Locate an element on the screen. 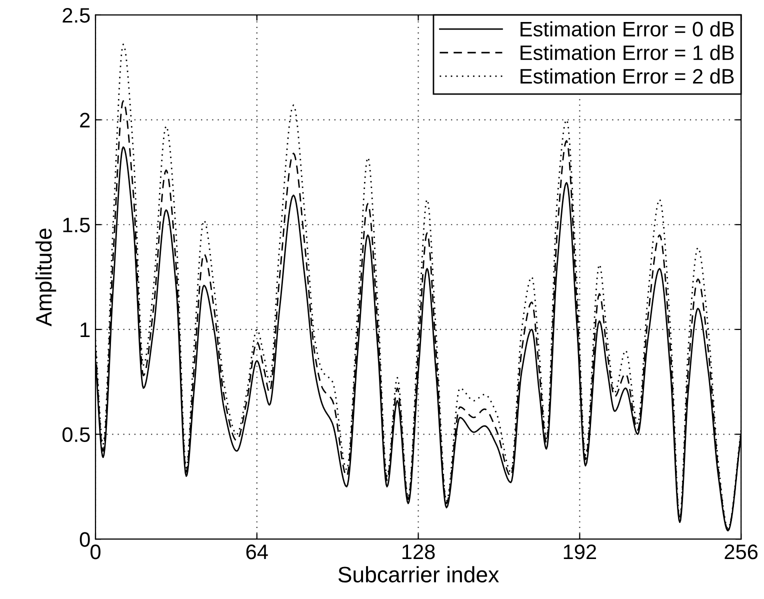 This screenshot has height=599, width=764. x-tick-label: 192 is located at coordinates (580, 552).